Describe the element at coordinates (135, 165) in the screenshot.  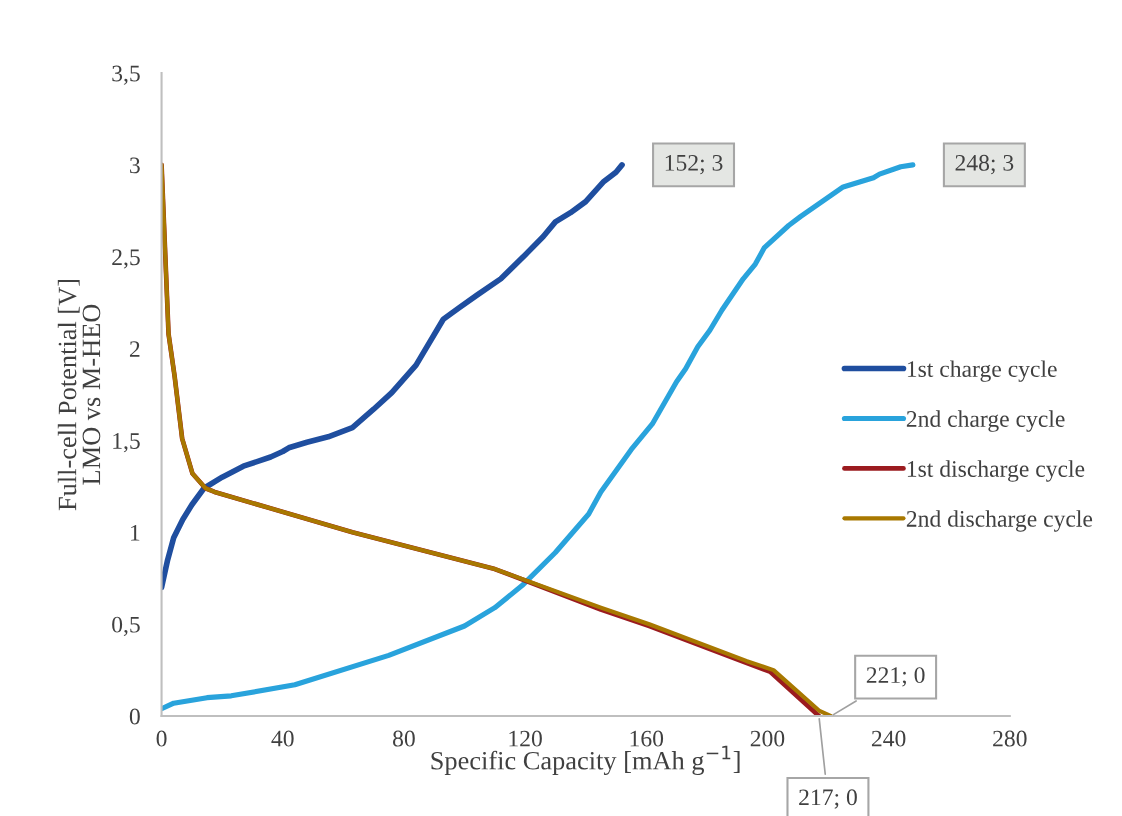
I see `y-tick-label: 3` at that location.